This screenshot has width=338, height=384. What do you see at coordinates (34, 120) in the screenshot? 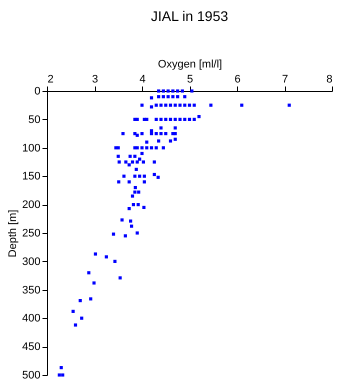
I see `y-tick-label: 50` at bounding box center [34, 120].